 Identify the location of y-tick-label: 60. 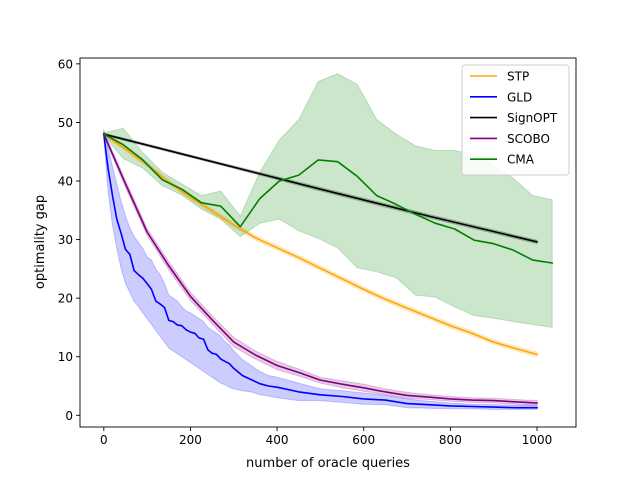
(65, 64).